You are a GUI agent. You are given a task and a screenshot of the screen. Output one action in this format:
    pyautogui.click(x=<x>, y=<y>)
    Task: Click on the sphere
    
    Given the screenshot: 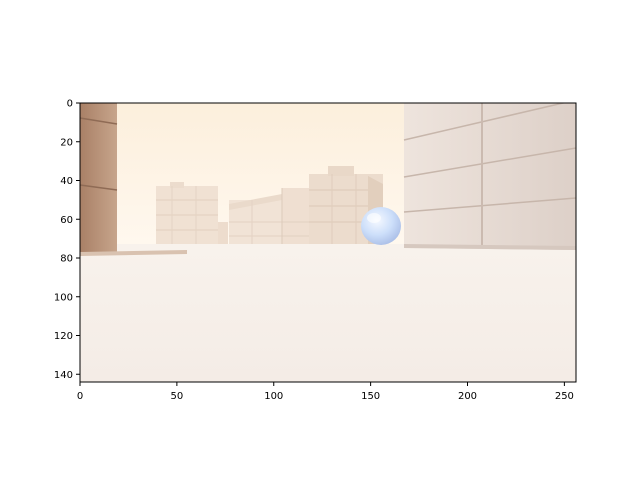 What is the action you would take?
    pyautogui.click(x=381, y=226)
    